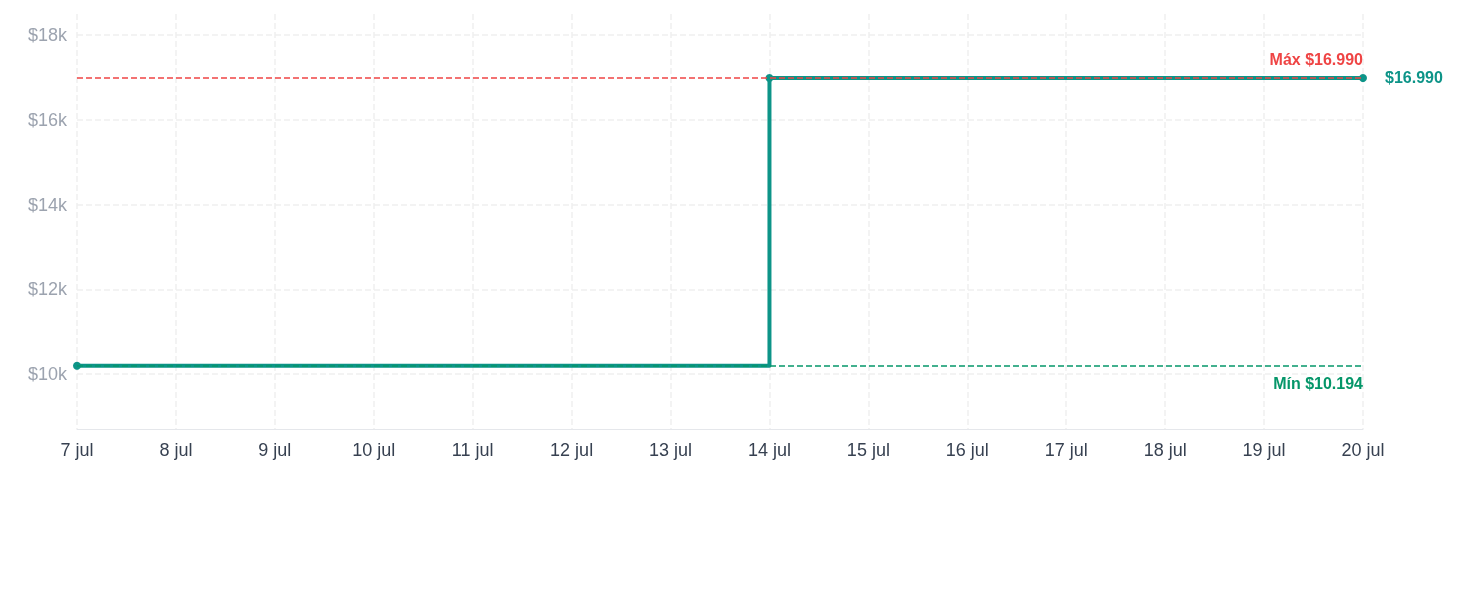 The image size is (1479, 607). What do you see at coordinates (1363, 450) in the screenshot?
I see `x-tick-label: 20 jul` at bounding box center [1363, 450].